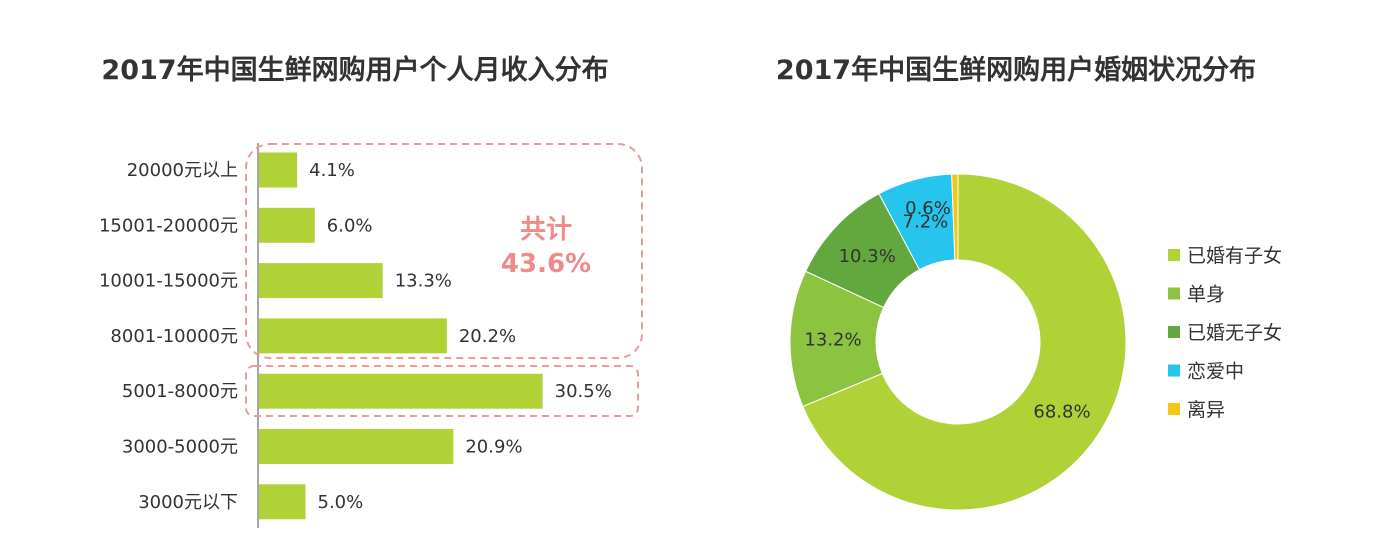 This screenshot has height=557, width=1382. What do you see at coordinates (350, 225) in the screenshot?
I see `value-label-1: 6.0%` at bounding box center [350, 225].